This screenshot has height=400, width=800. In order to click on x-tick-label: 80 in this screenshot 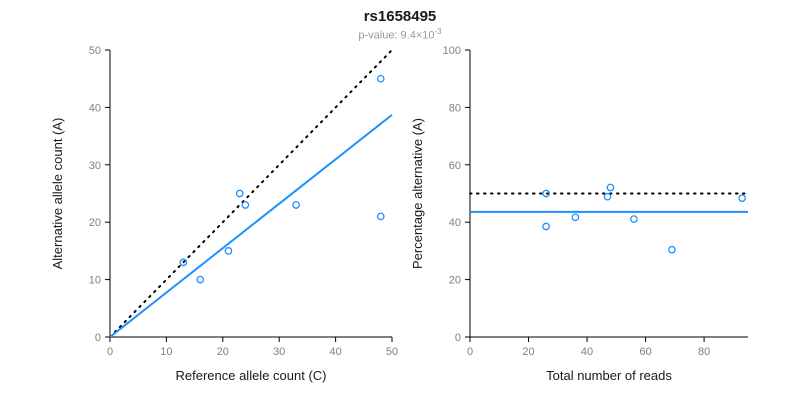, I will do `click(704, 352)`.